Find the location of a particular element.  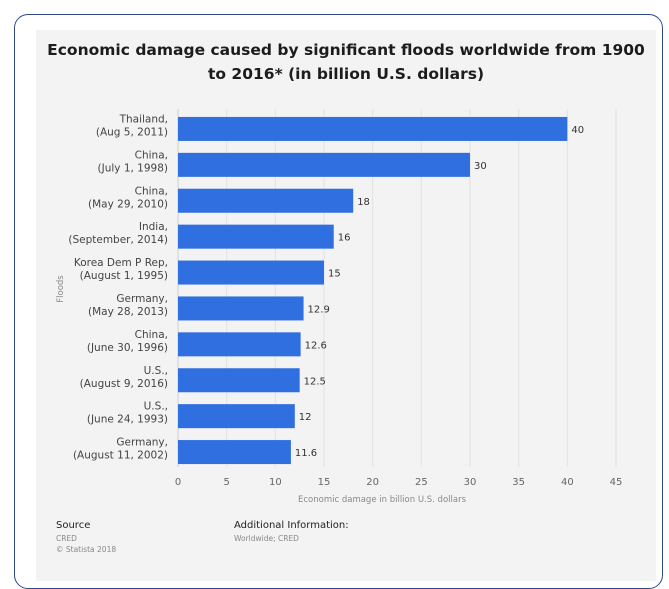

value-label: 12 is located at coordinates (305, 417).